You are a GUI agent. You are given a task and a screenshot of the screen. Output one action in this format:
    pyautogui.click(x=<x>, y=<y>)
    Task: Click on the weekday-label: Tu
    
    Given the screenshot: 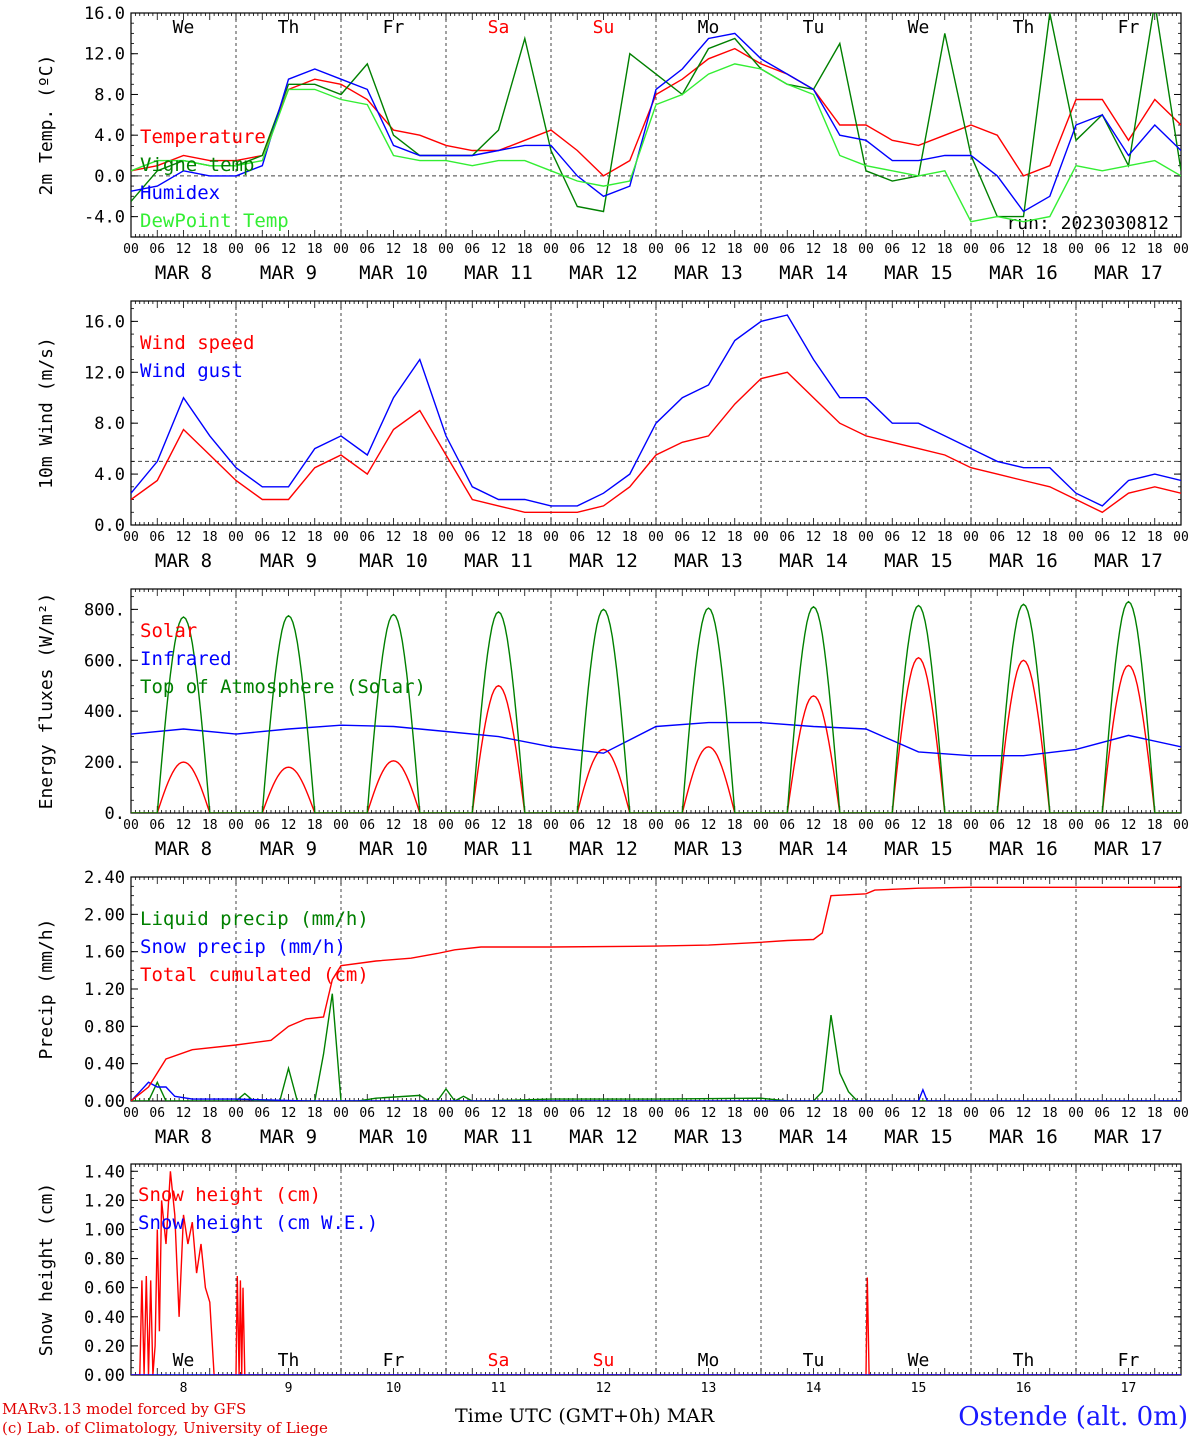 What is the action you would take?
    pyautogui.click(x=814, y=27)
    